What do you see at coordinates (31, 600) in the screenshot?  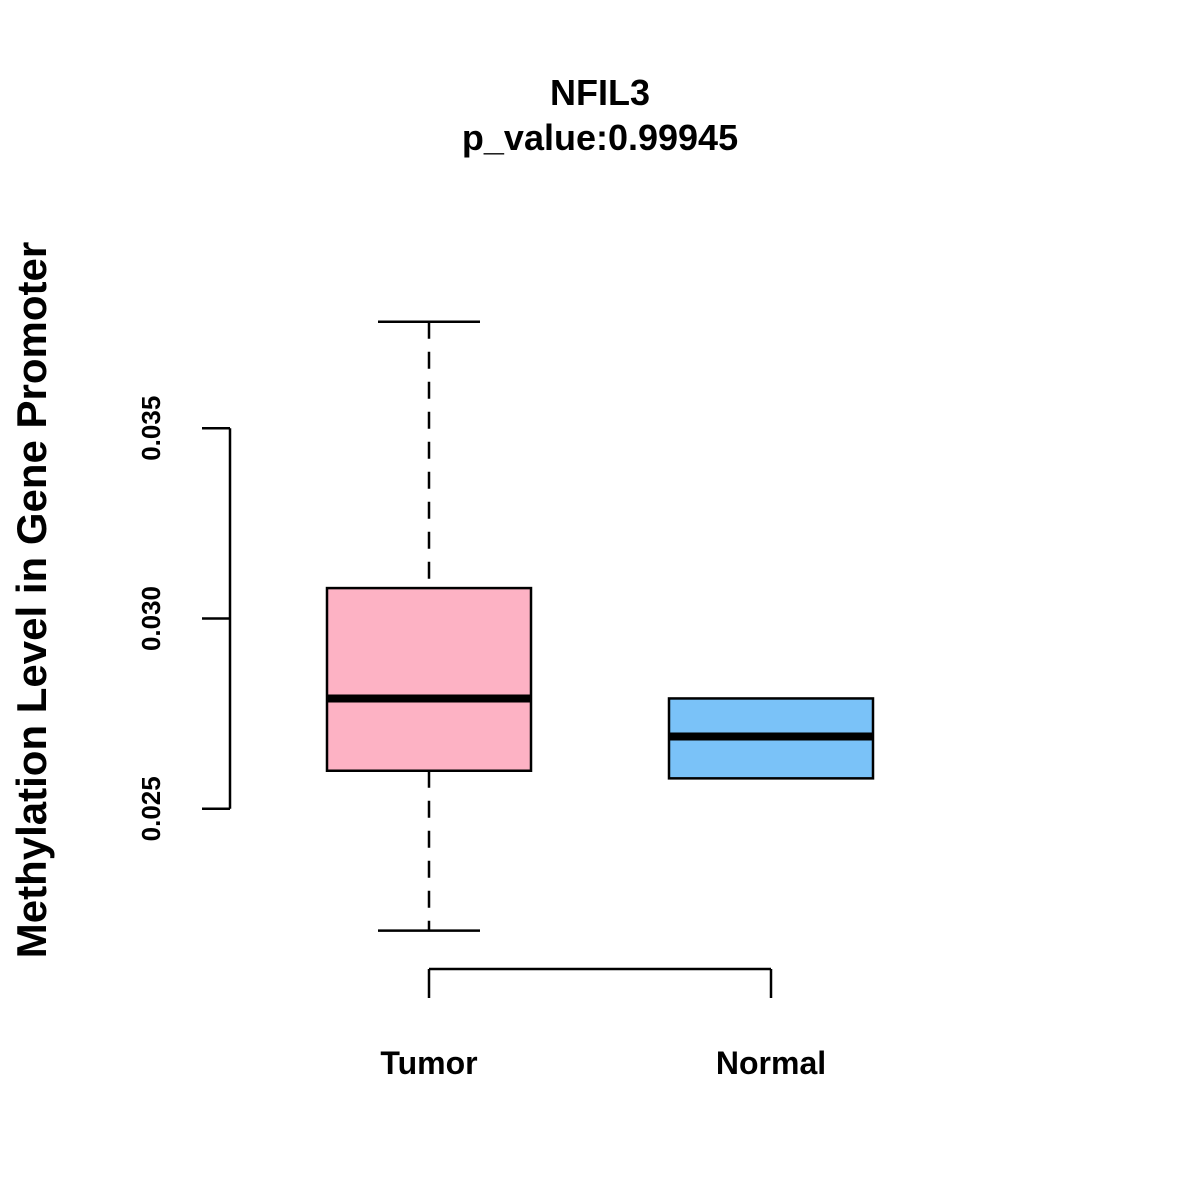 I see `y-axis-label: Methylation Level in Gene Promoter` at bounding box center [31, 600].